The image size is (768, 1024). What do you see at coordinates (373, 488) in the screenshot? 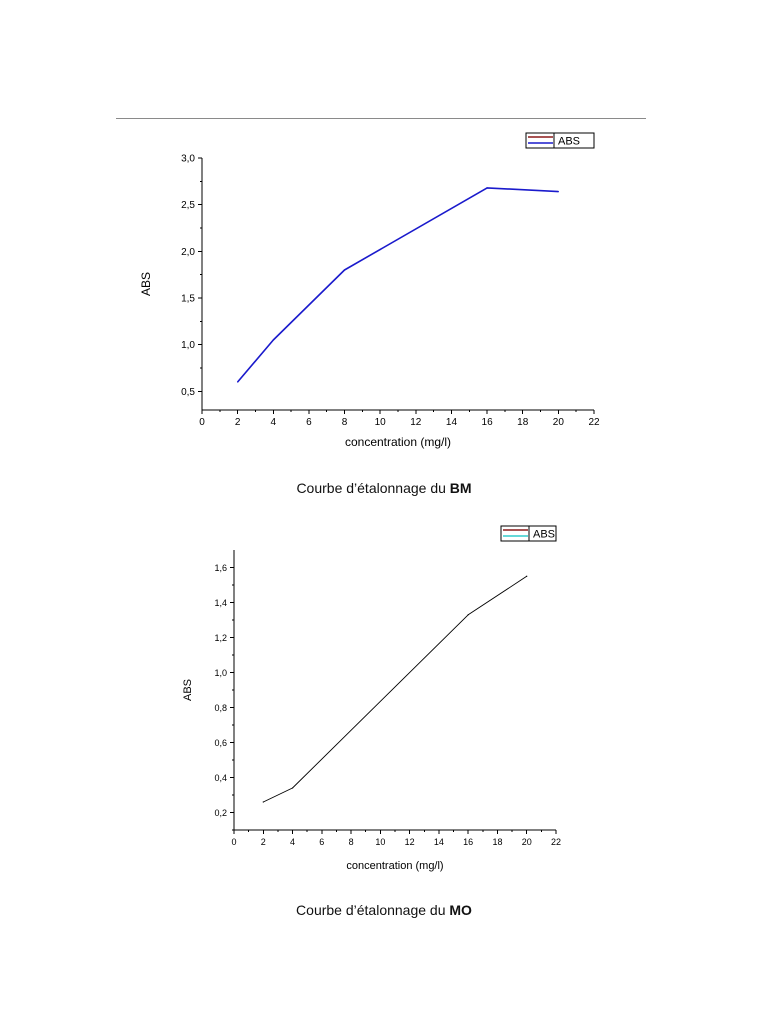
I see `caption-bm-text: Courbe d’étalonnage du` at bounding box center [373, 488].